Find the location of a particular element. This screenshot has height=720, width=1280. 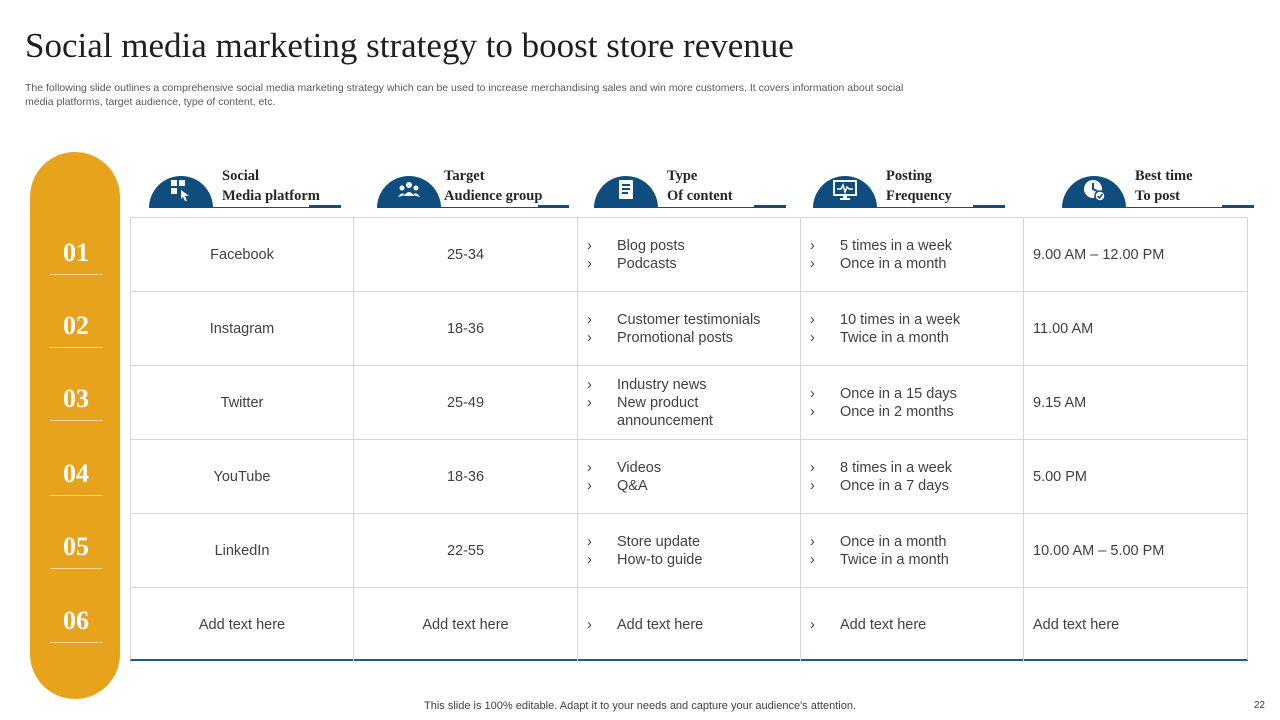

list-item: Videos is located at coordinates (624, 468).